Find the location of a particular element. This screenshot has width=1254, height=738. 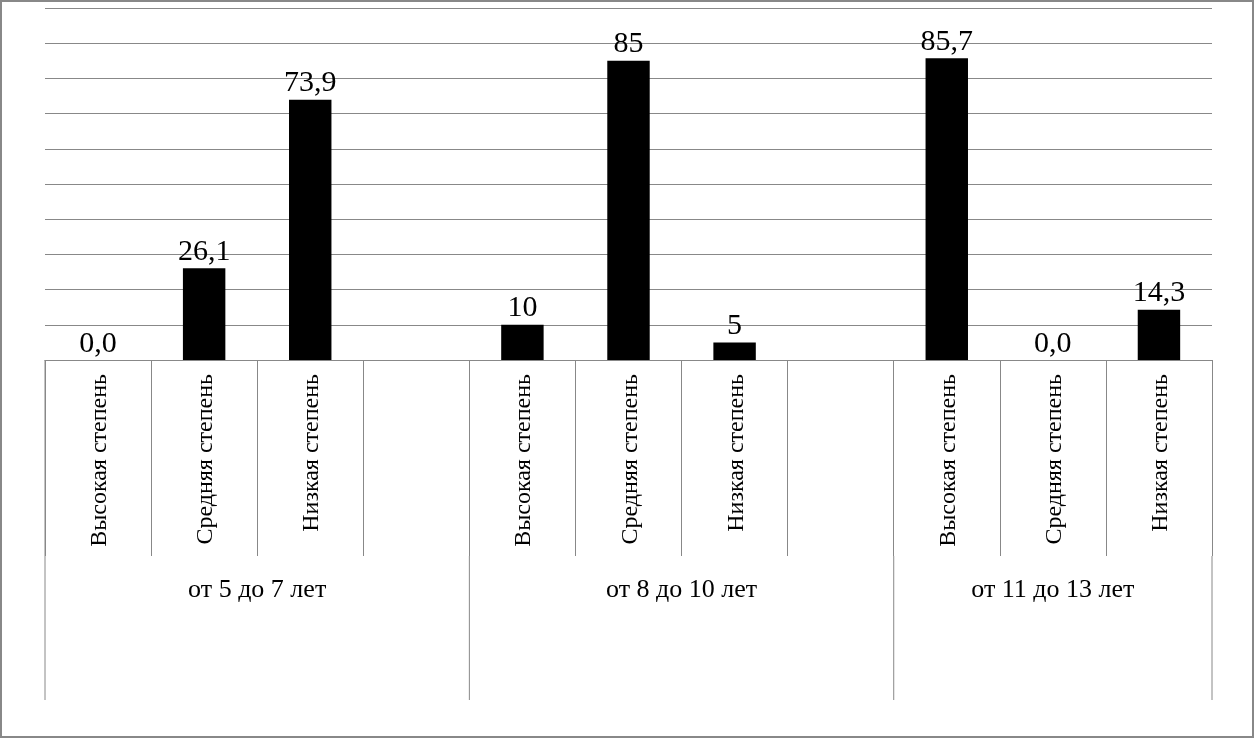

data-label: 26,1 is located at coordinates (204, 249).